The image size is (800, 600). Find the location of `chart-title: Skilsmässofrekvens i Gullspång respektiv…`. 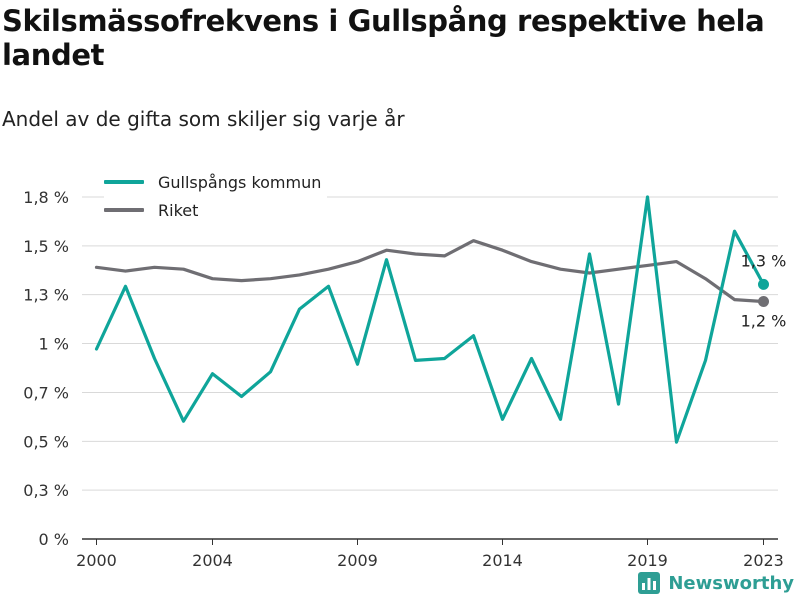

chart-title: Skilsmässofrekvens i Gullspång respektiv… is located at coordinates (383, 38).